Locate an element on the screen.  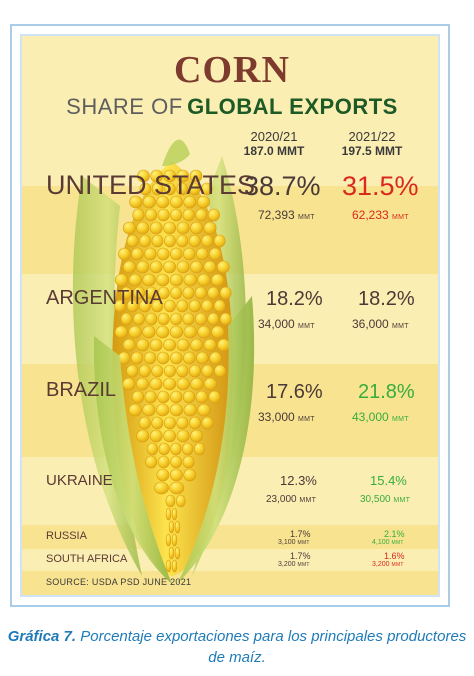
band-south-africa is located at coordinates (230, 560).